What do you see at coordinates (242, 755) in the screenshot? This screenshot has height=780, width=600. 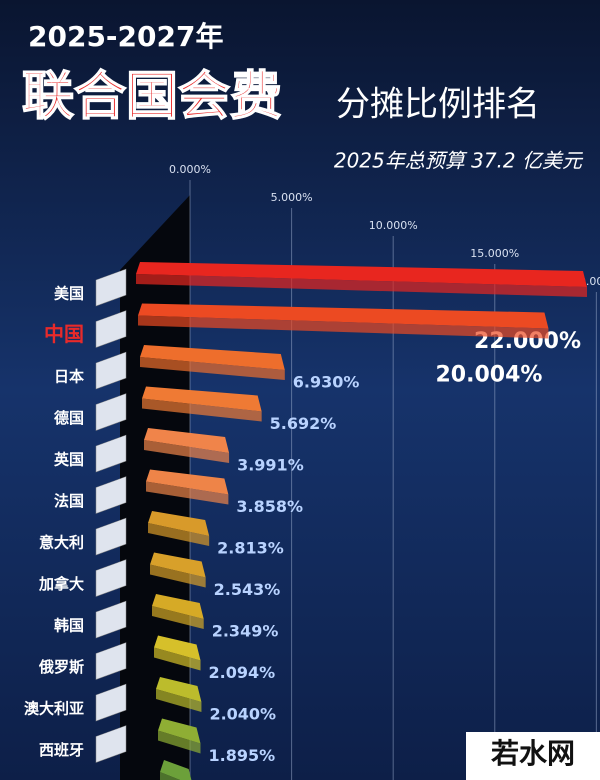 I see `value-label: 1.895%` at bounding box center [242, 755].